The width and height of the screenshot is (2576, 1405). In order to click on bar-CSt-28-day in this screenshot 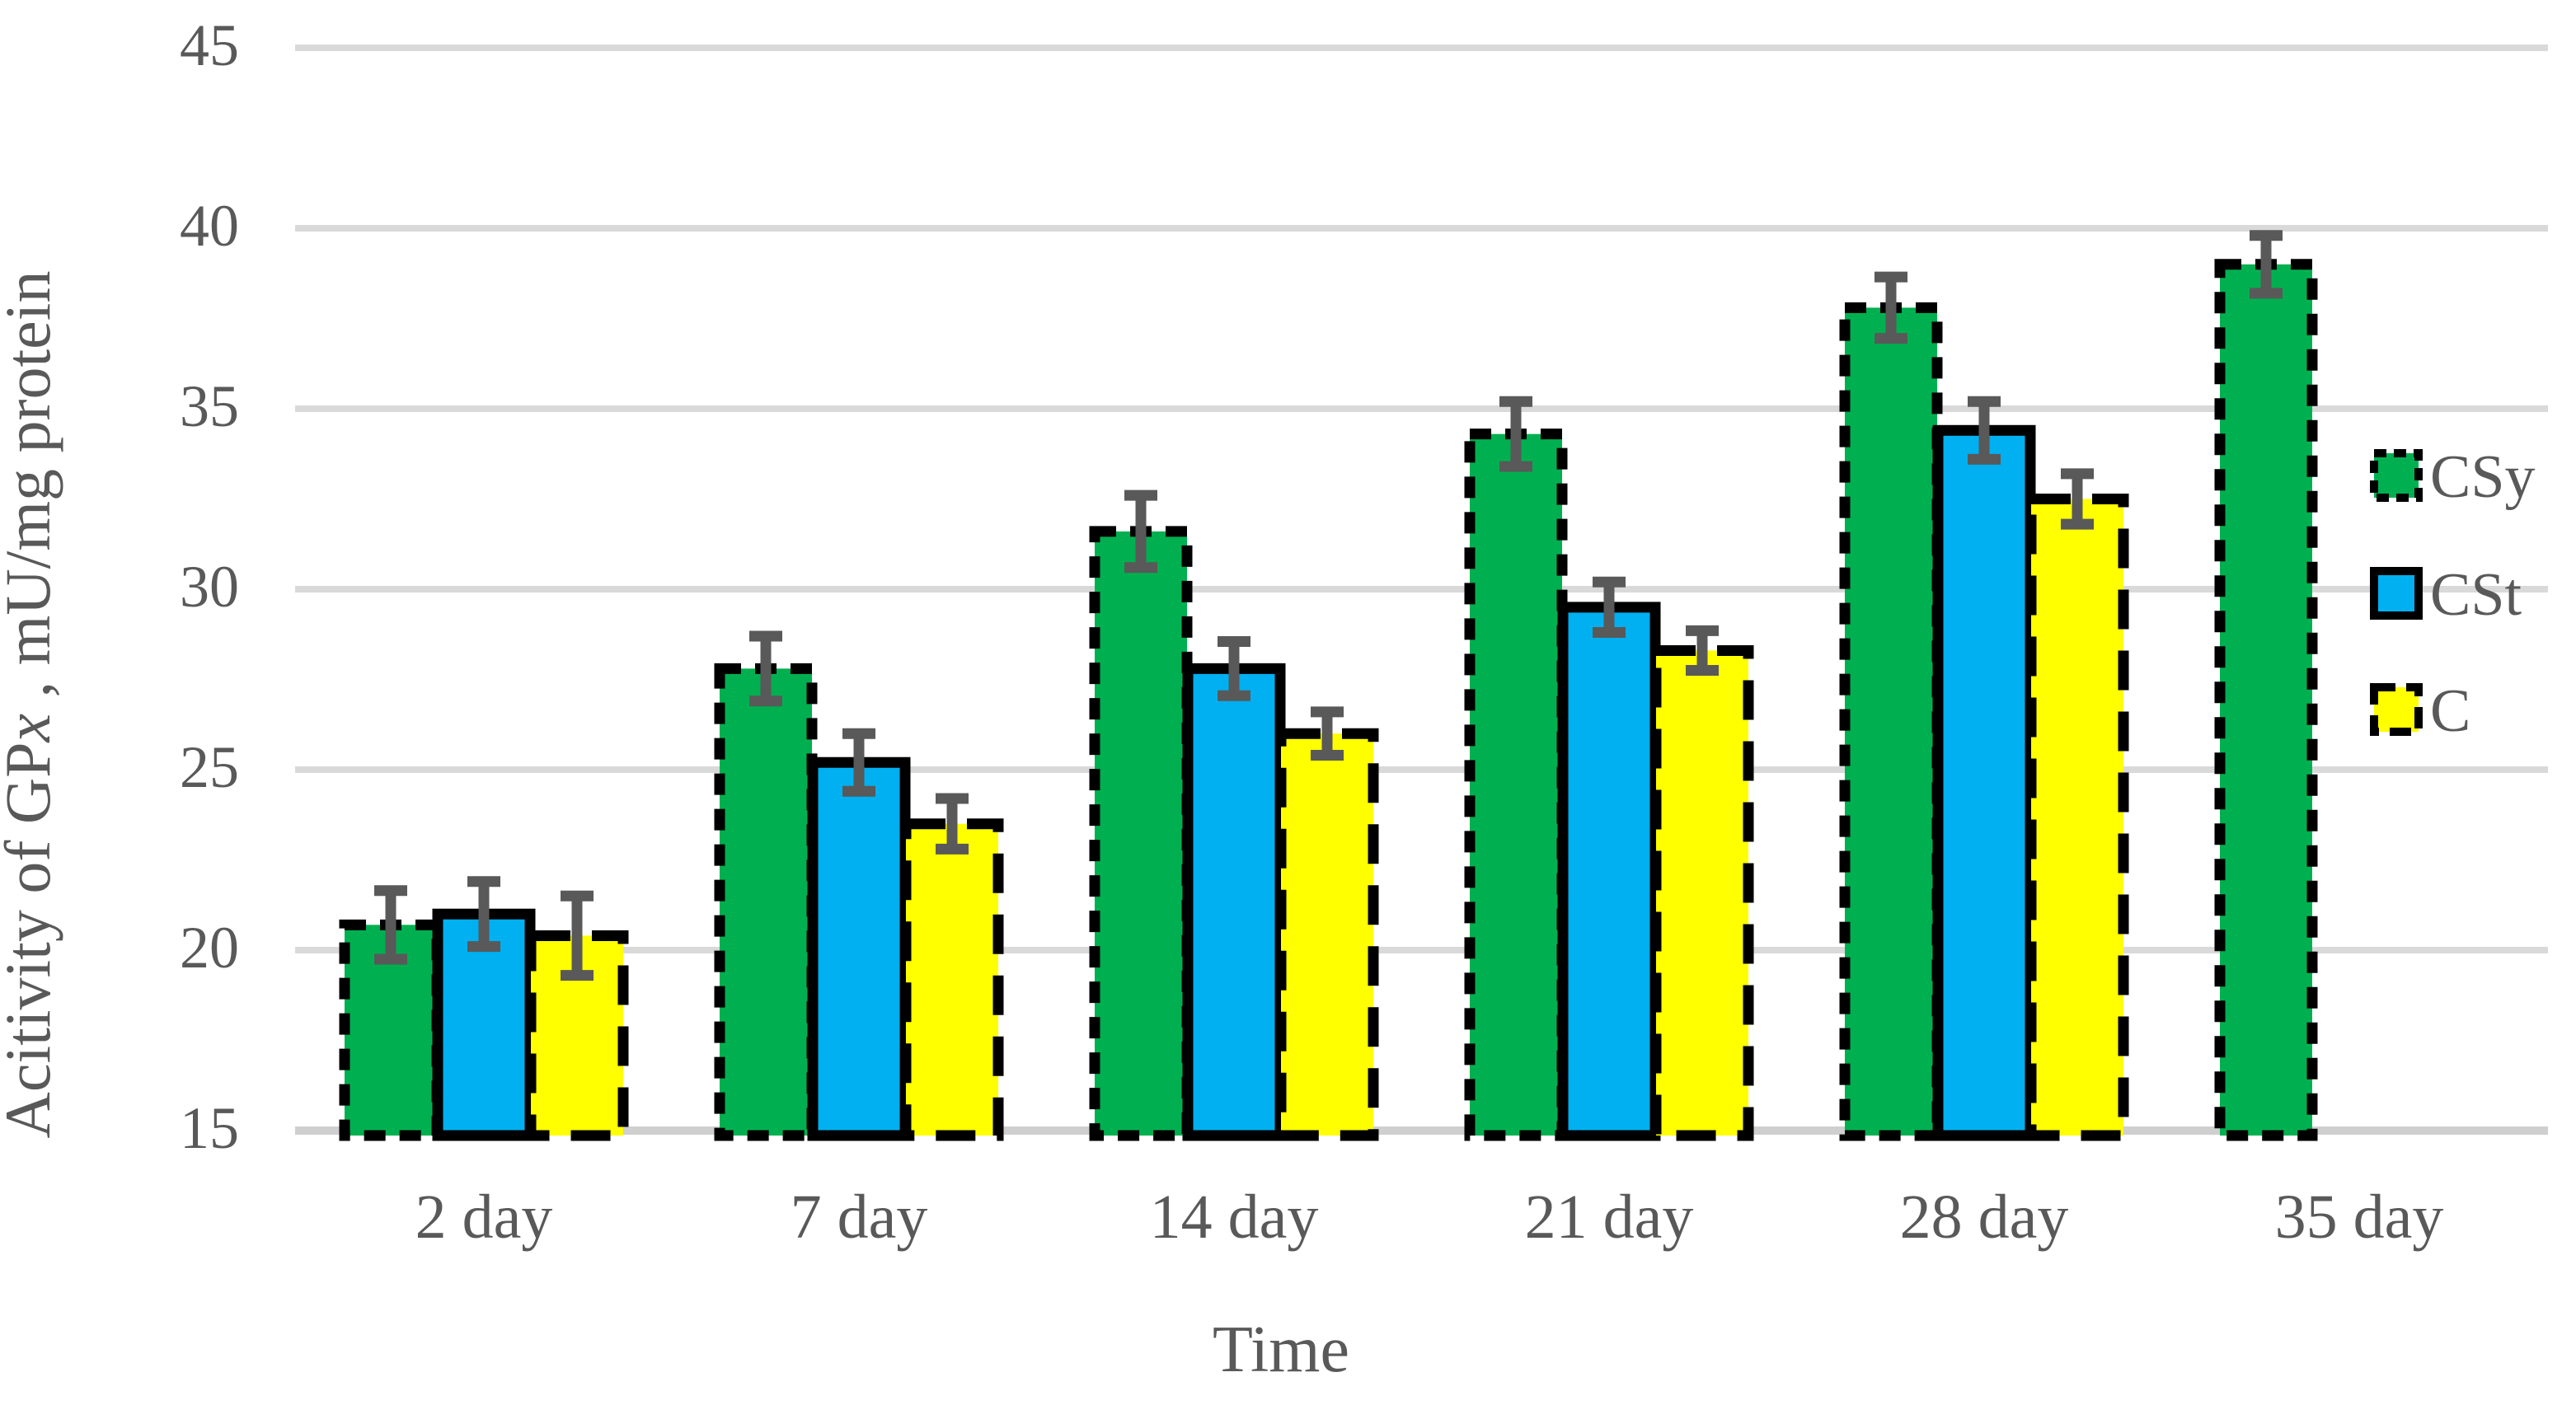, I will do `click(1984, 782)`.